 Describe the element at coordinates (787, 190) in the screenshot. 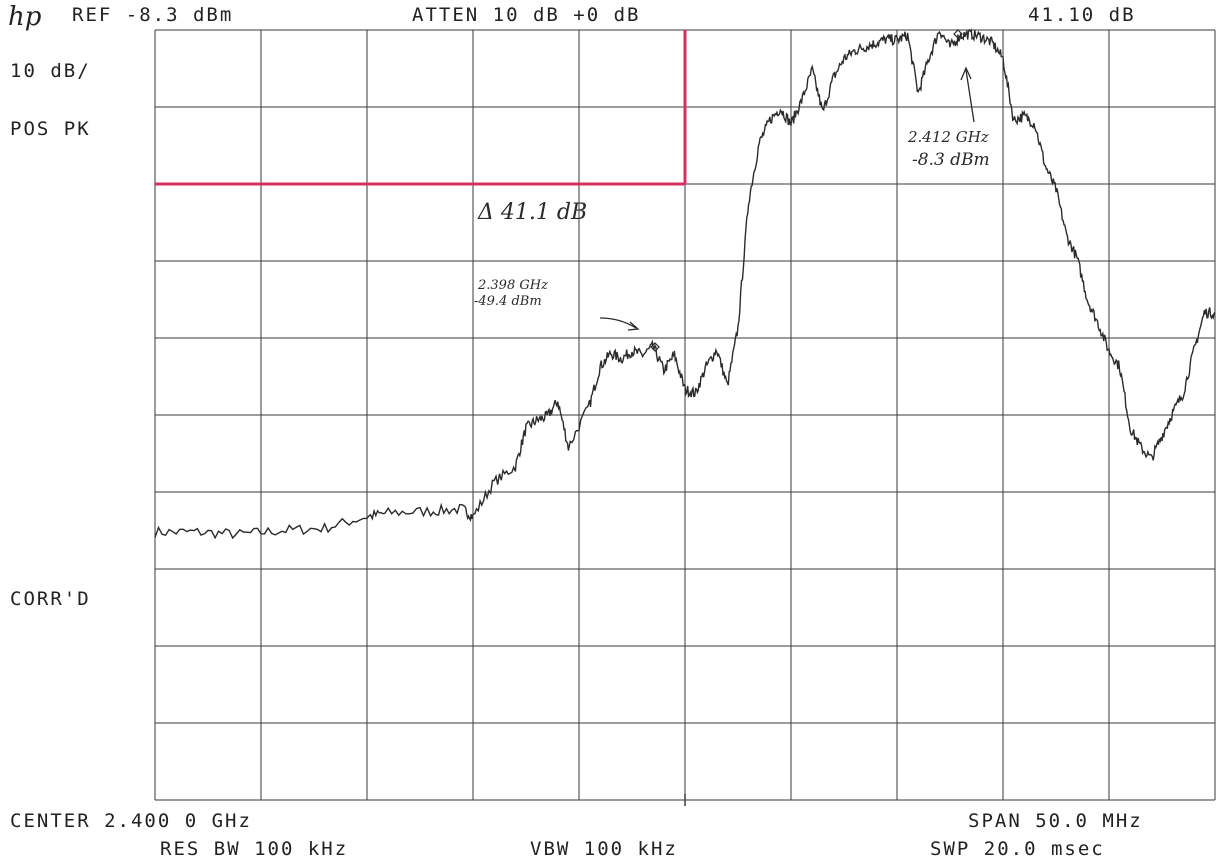

I see `marker-group` at that location.